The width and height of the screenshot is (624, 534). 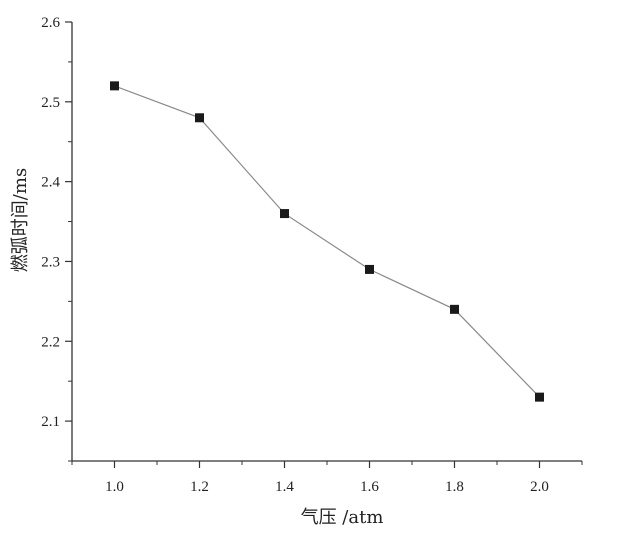 What do you see at coordinates (284, 487) in the screenshot?
I see `x-tick-label: 1.4` at bounding box center [284, 487].